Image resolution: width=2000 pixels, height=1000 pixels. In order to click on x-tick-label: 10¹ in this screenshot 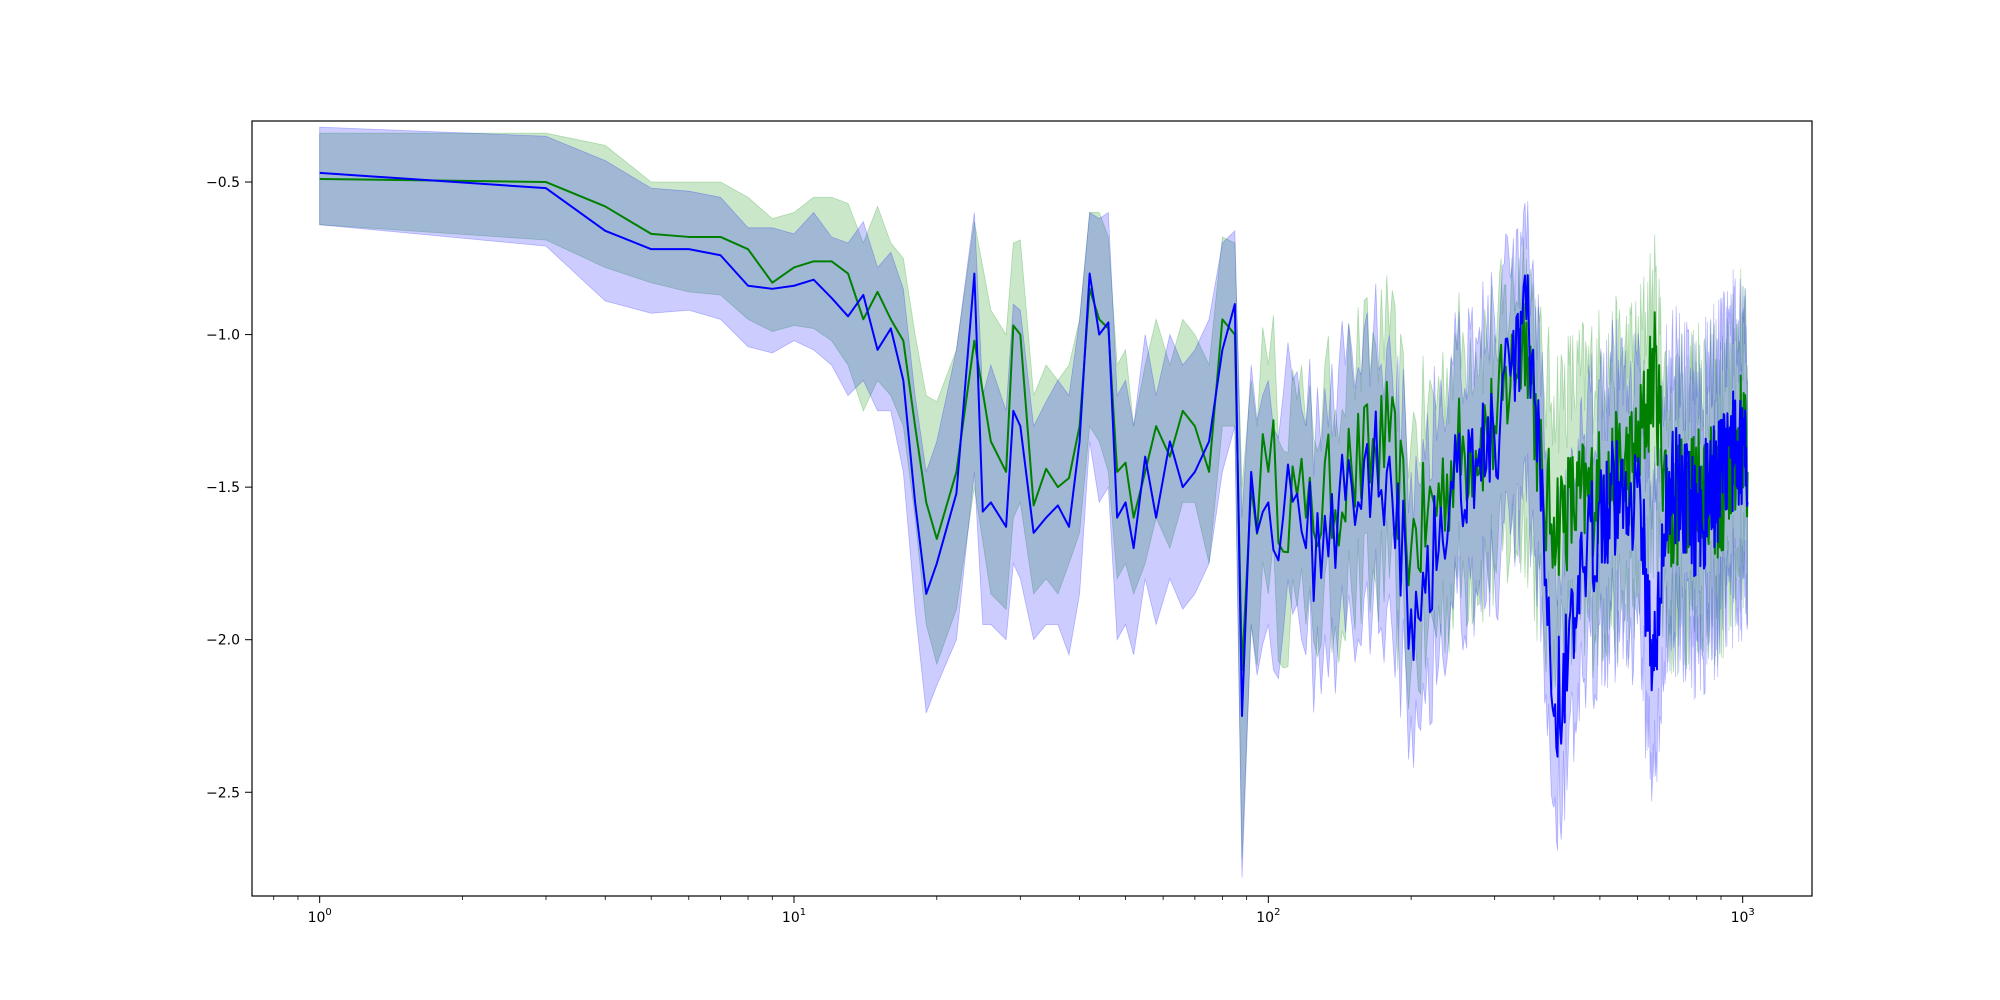, I will do `click(794, 916)`.